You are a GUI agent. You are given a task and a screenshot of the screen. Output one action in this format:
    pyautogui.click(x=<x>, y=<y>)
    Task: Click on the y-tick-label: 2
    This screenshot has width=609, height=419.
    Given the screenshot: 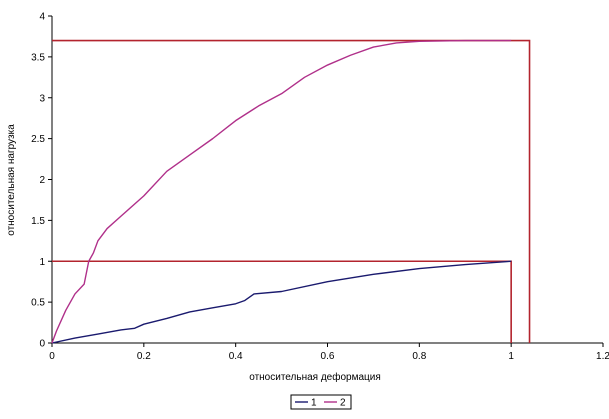 What is the action you would take?
    pyautogui.click(x=42, y=180)
    